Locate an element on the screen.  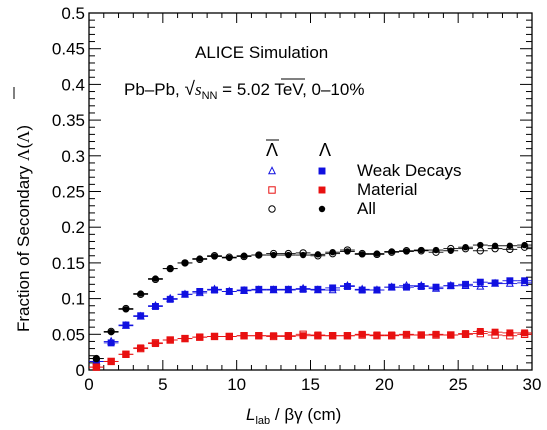
y-axis-title: Fraction of Secondary Λ(Λ) is located at coordinates (23, 209).